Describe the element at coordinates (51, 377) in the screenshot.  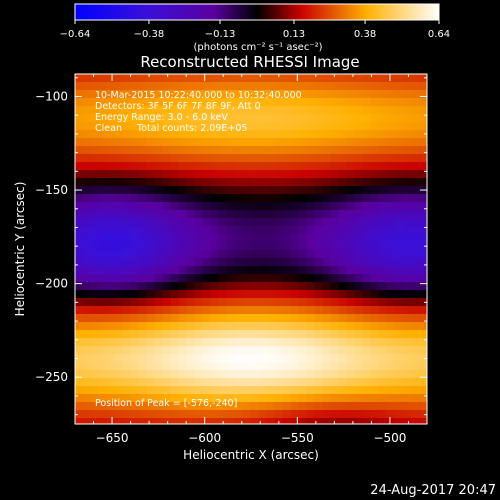
I see `y-tick-label: −250` at that location.